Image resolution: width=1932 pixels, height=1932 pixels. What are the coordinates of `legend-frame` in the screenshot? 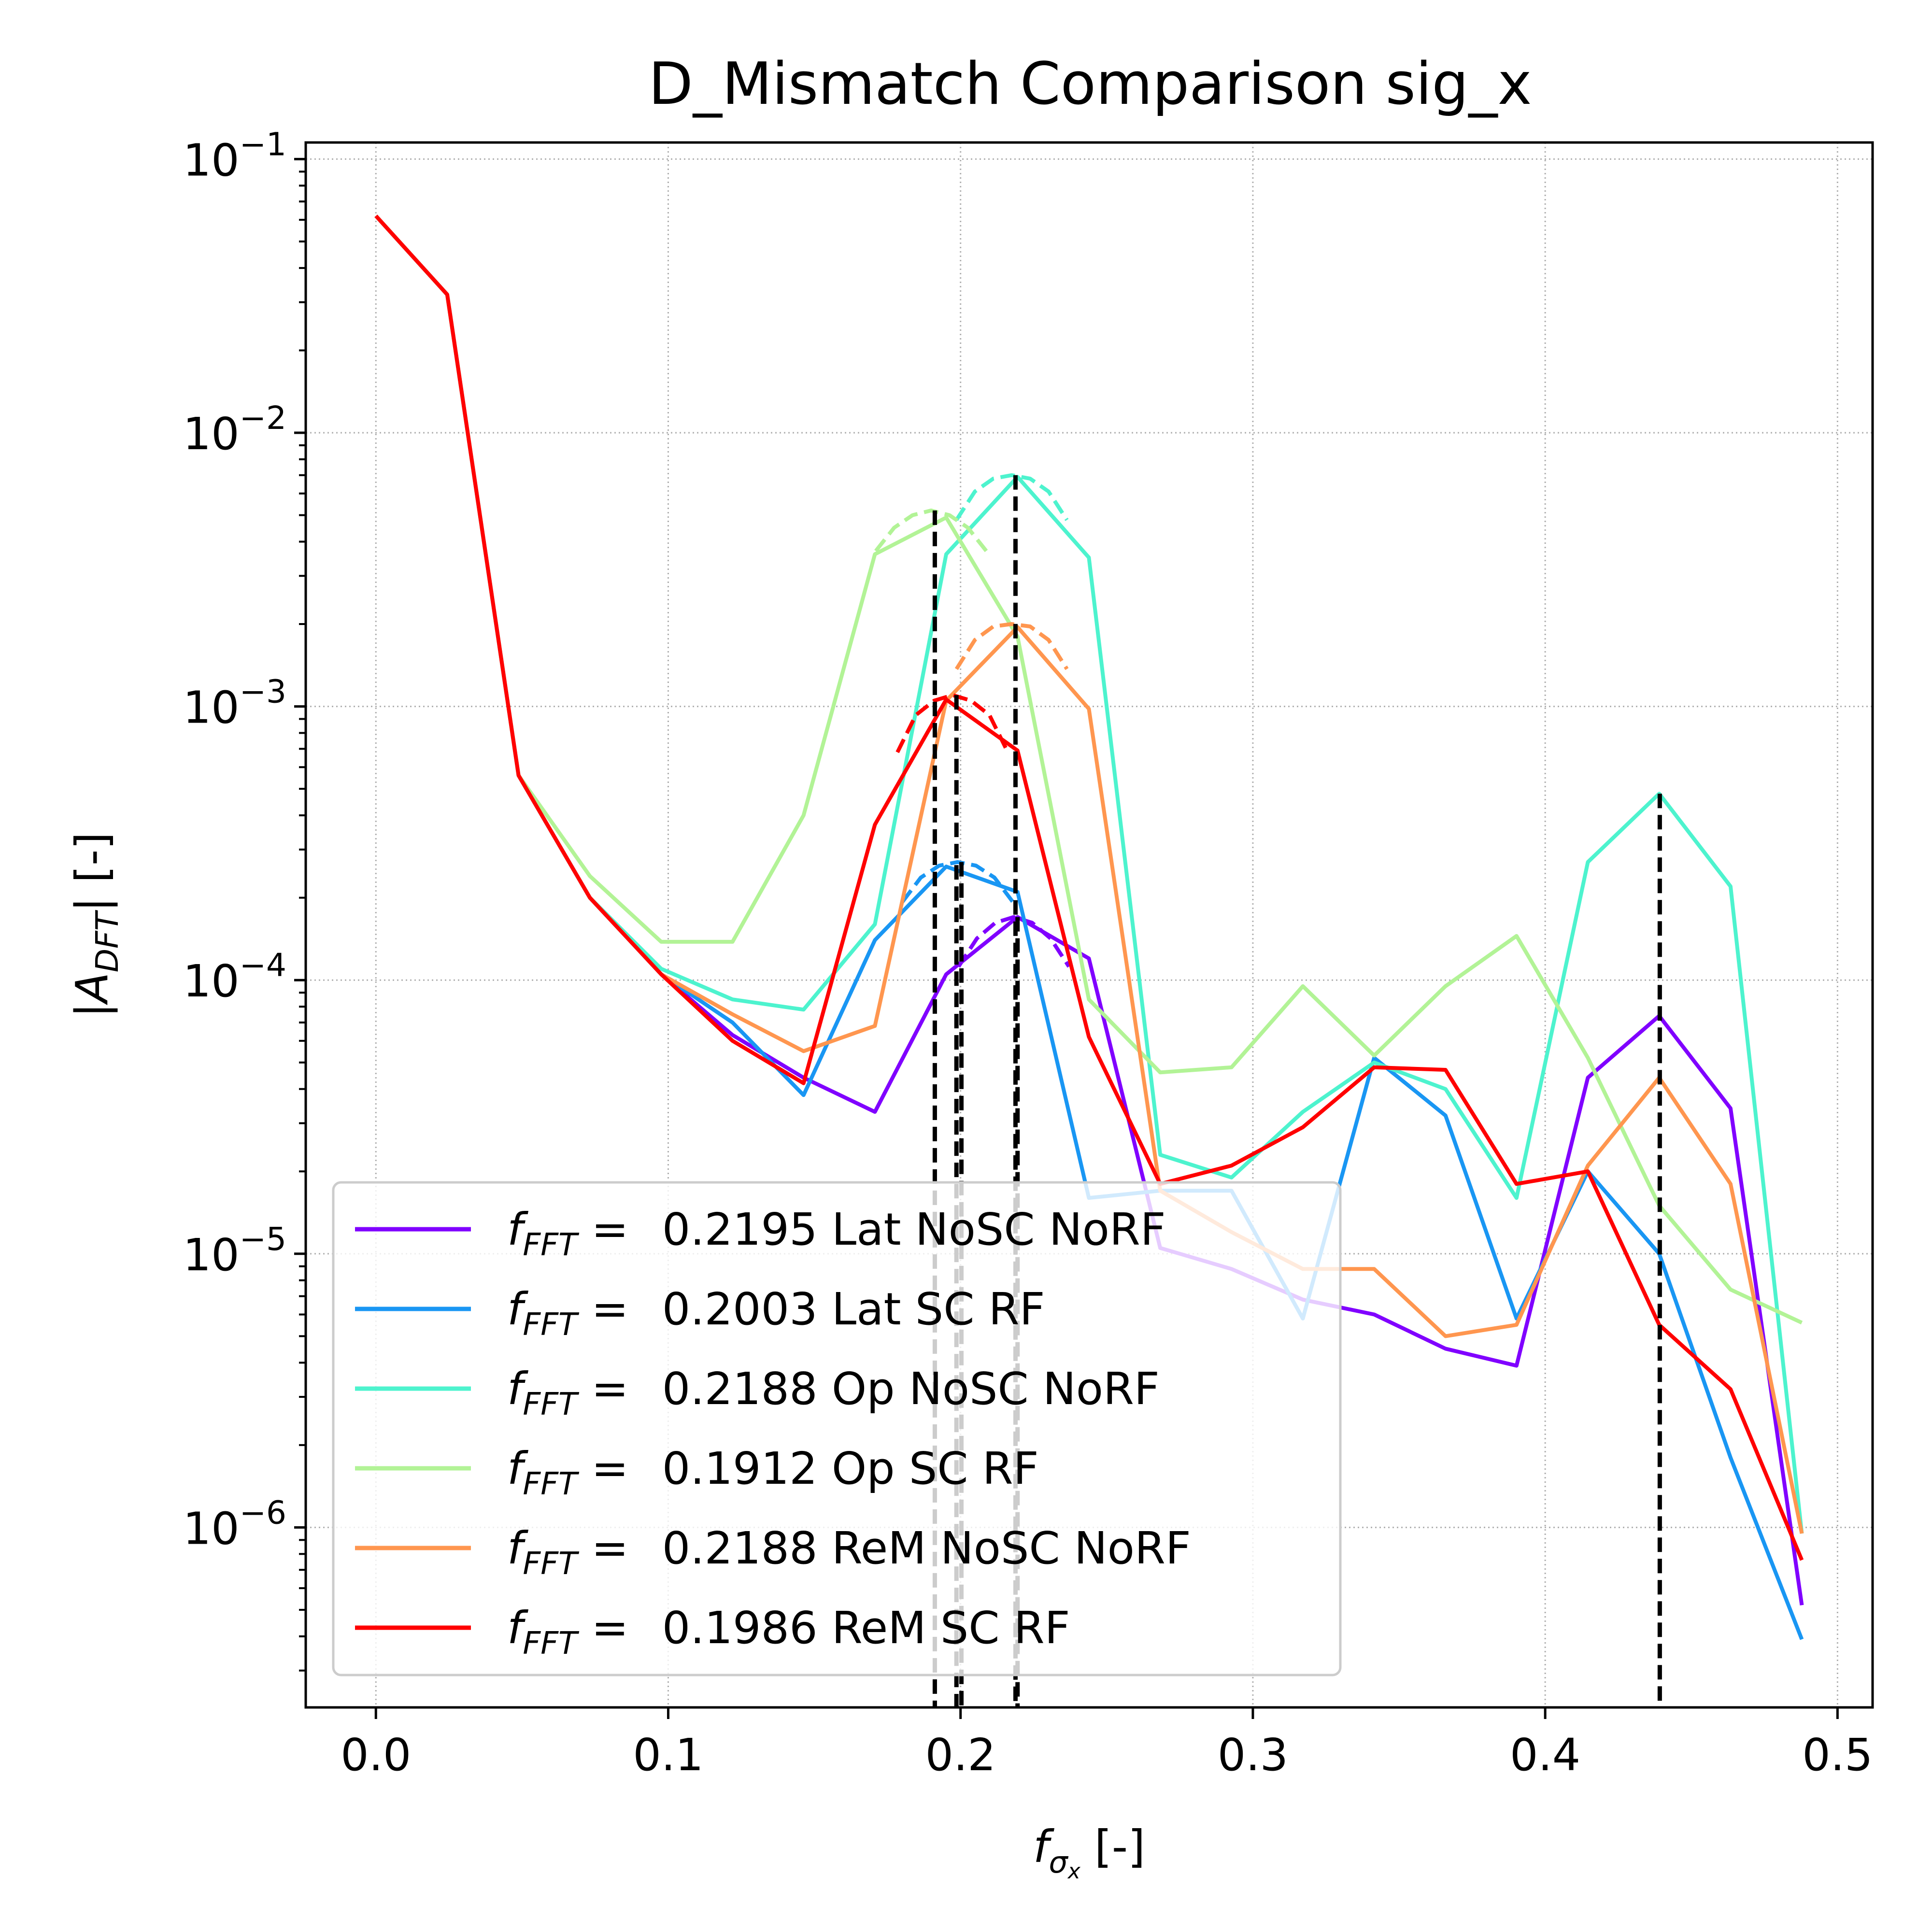 It's located at (837, 1428).